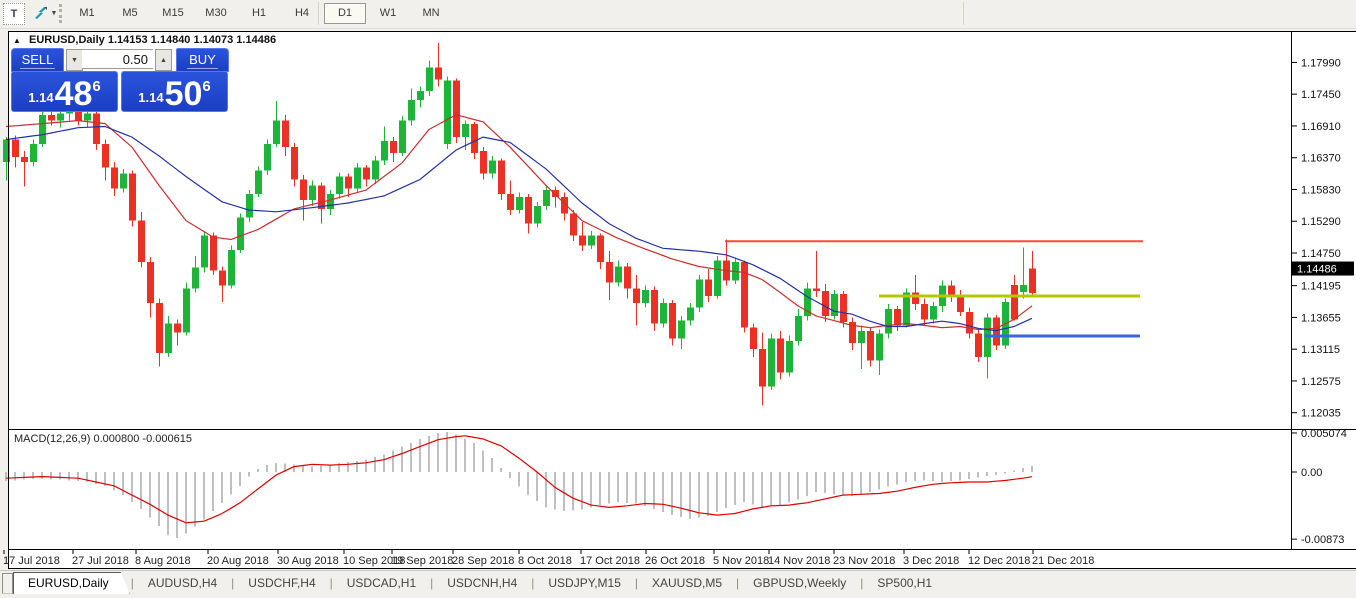 The image size is (1356, 598). I want to click on date-tick-label: 8 Oct 2018, so click(545, 561).